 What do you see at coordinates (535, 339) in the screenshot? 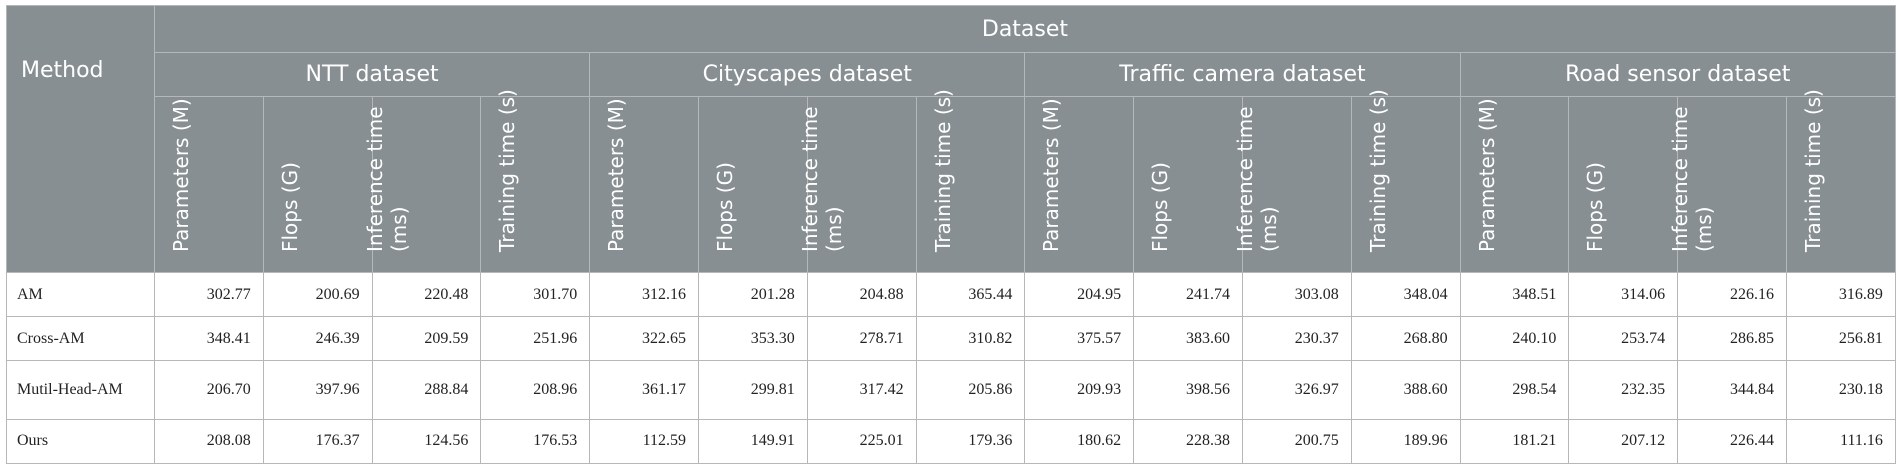
I see `value-cell: 251.96` at bounding box center [535, 339].